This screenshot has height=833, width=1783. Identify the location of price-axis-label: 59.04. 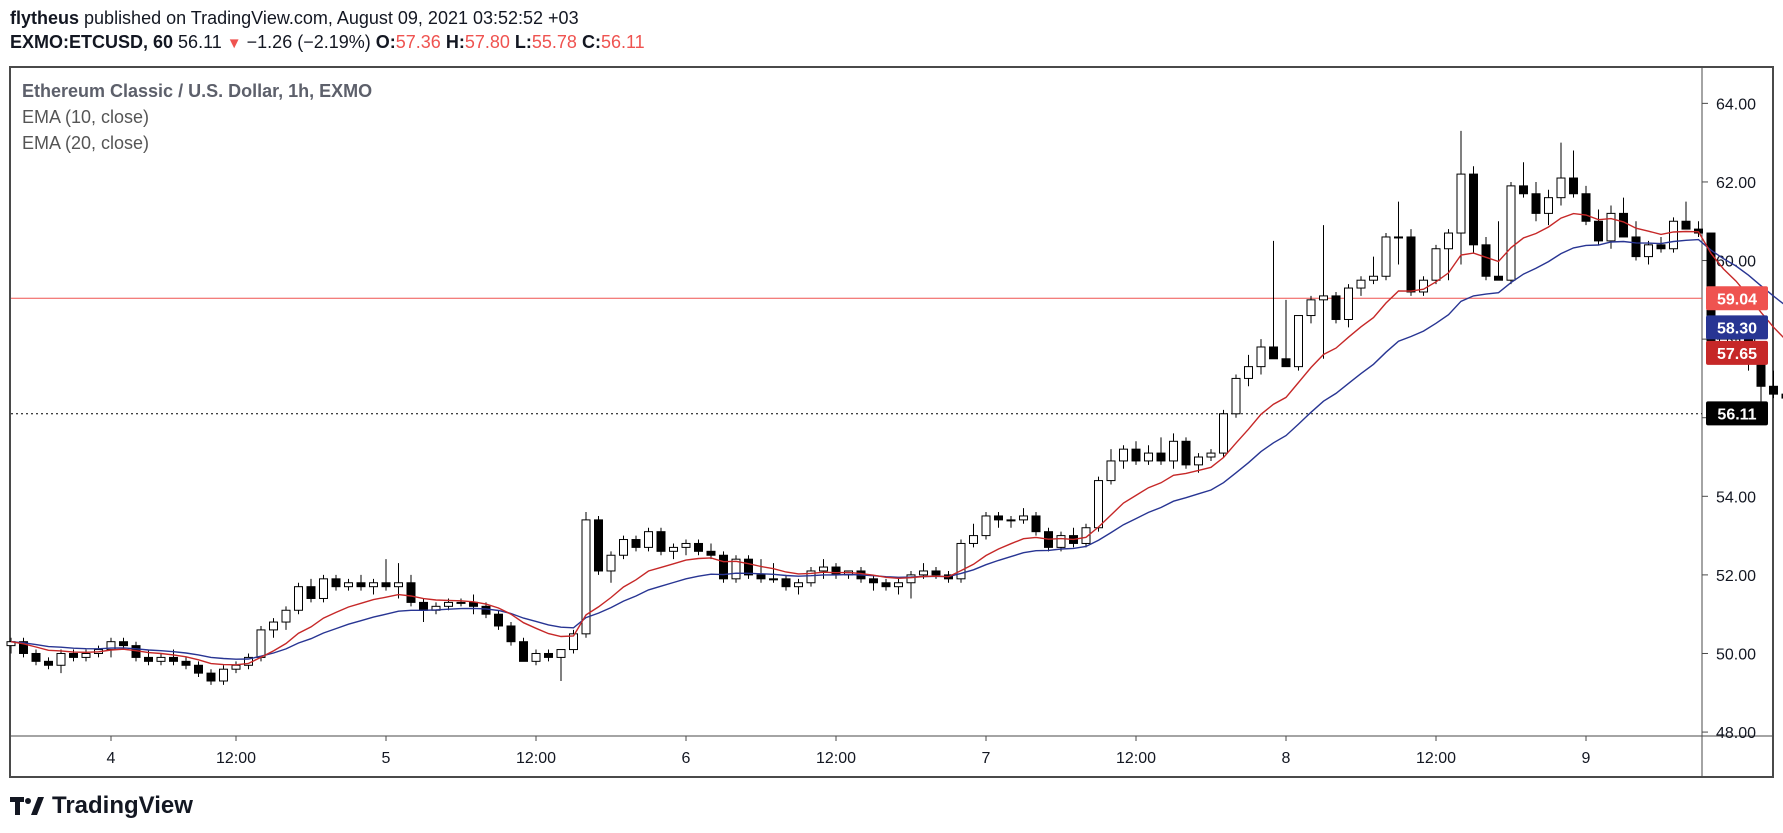
(1737, 299).